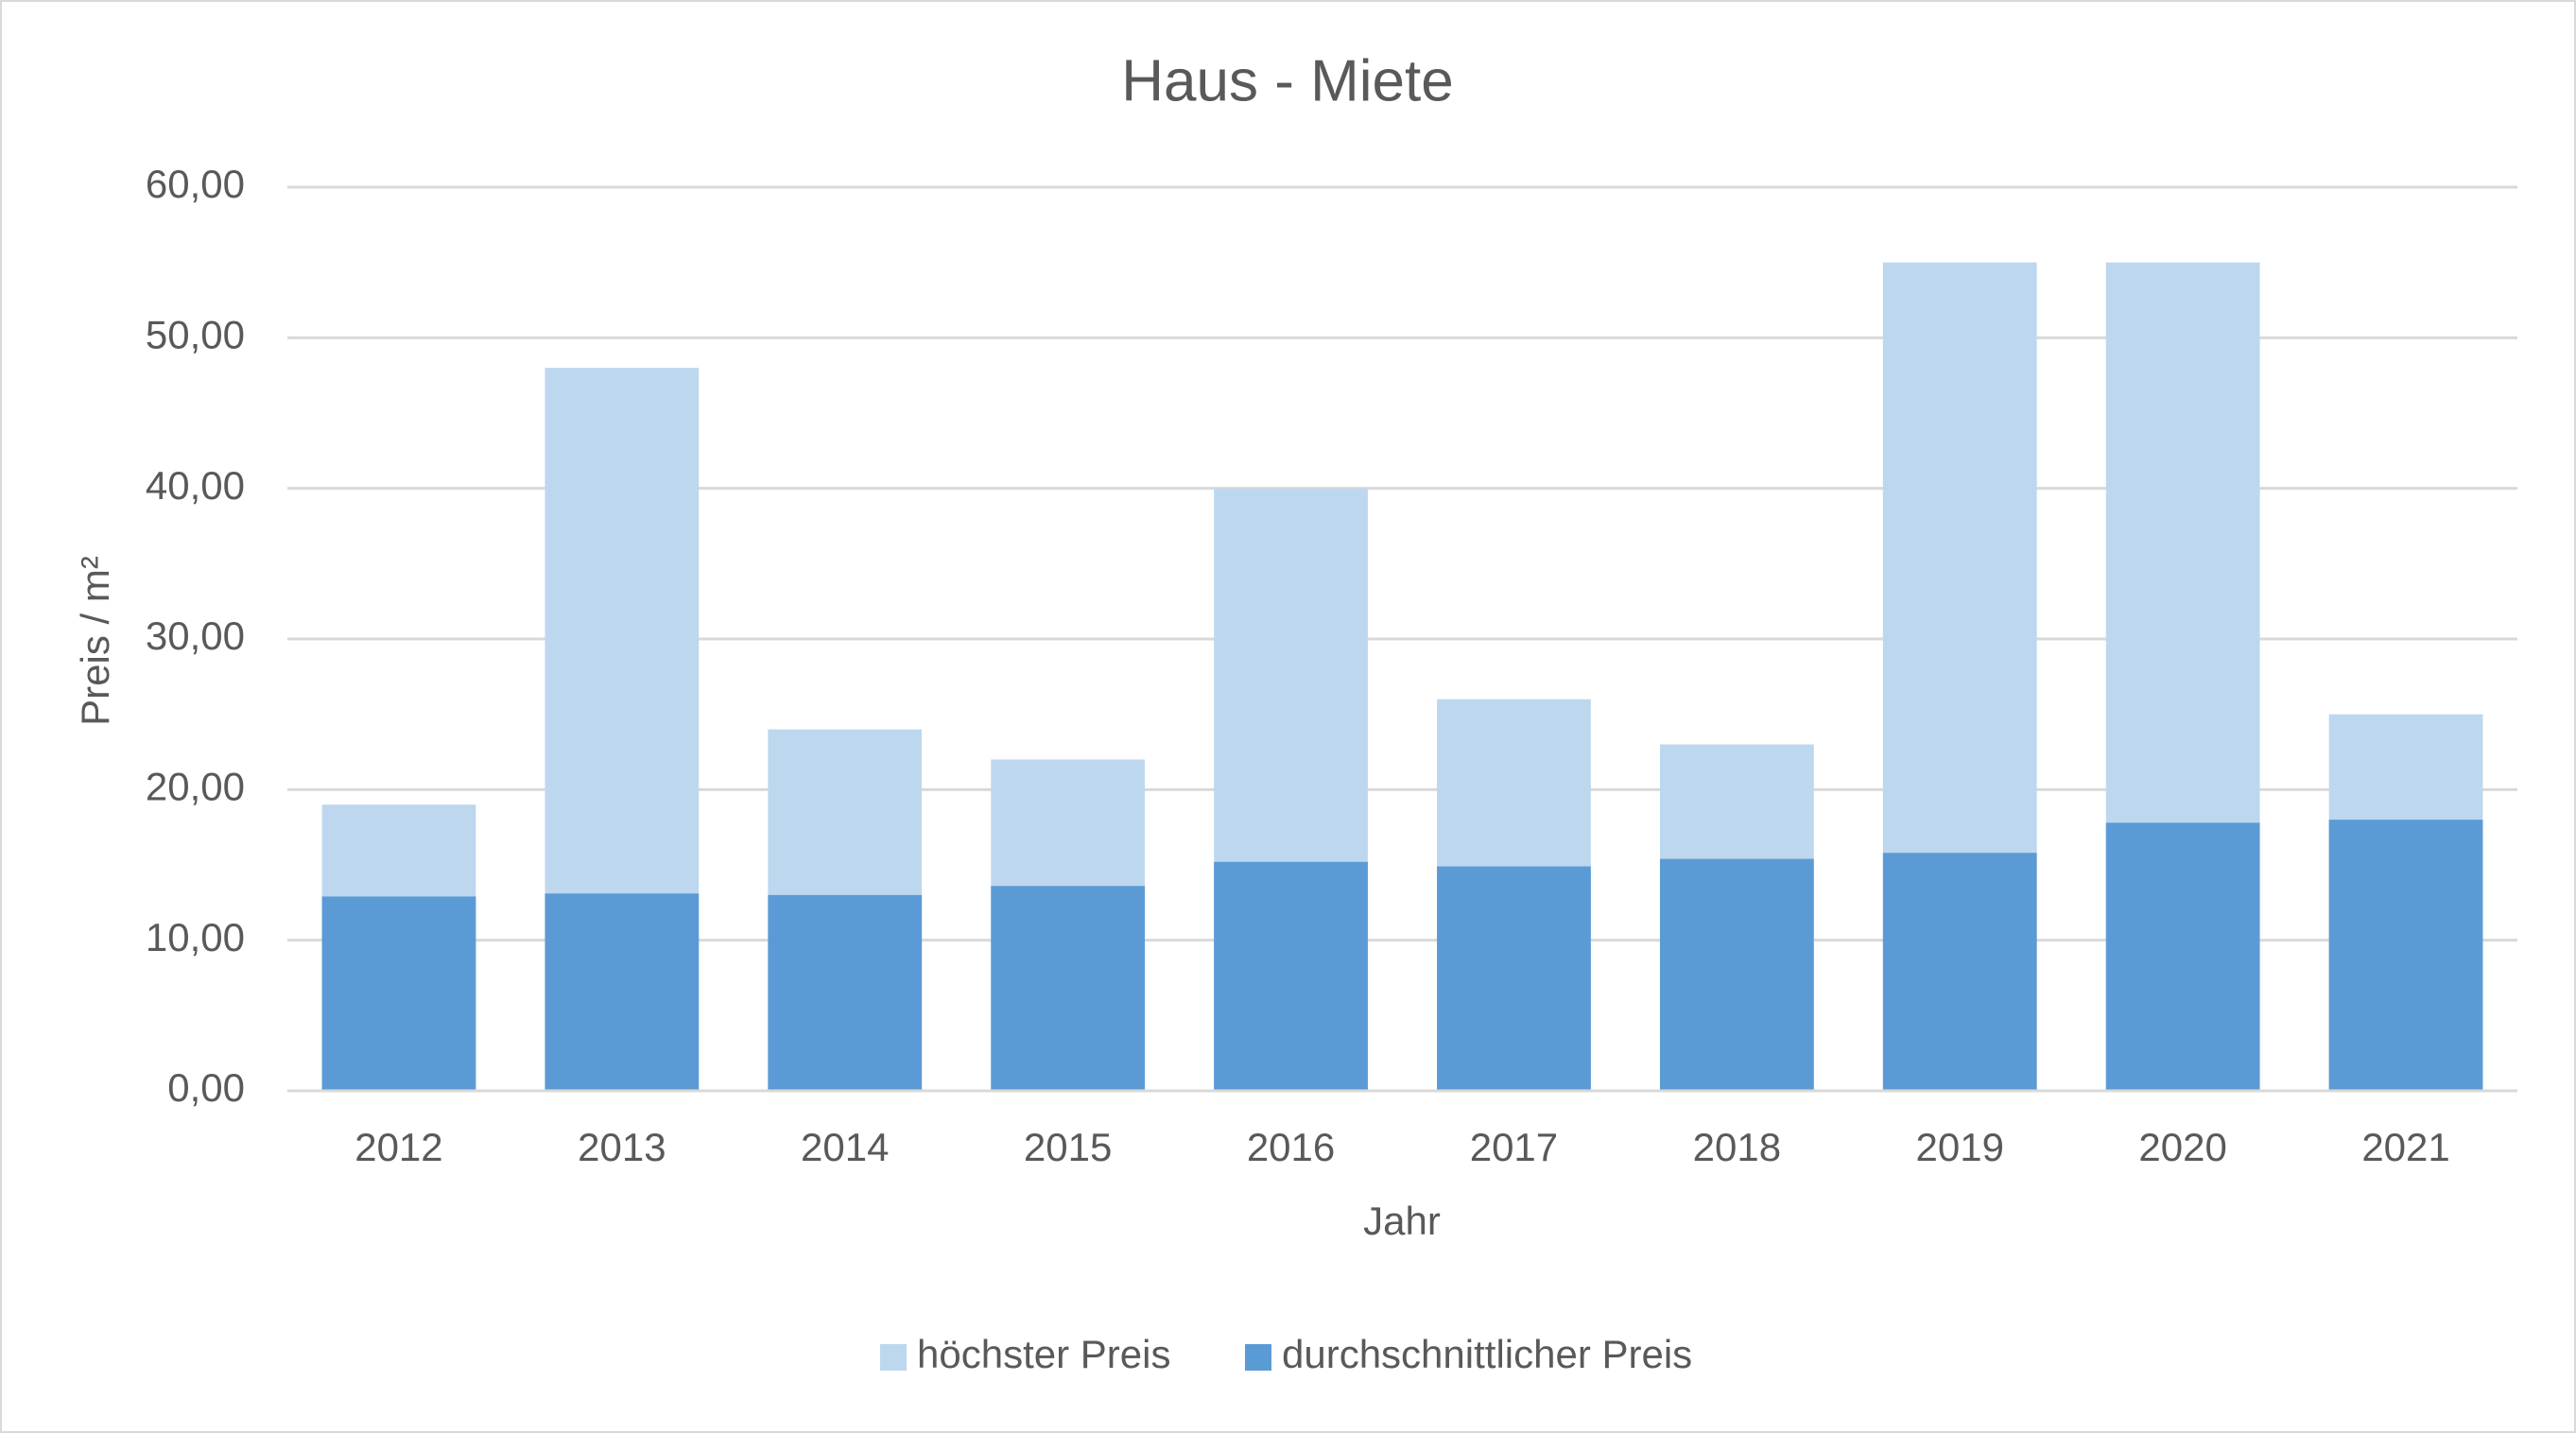  I want to click on x-tick-label: 2015, so click(1068, 1147).